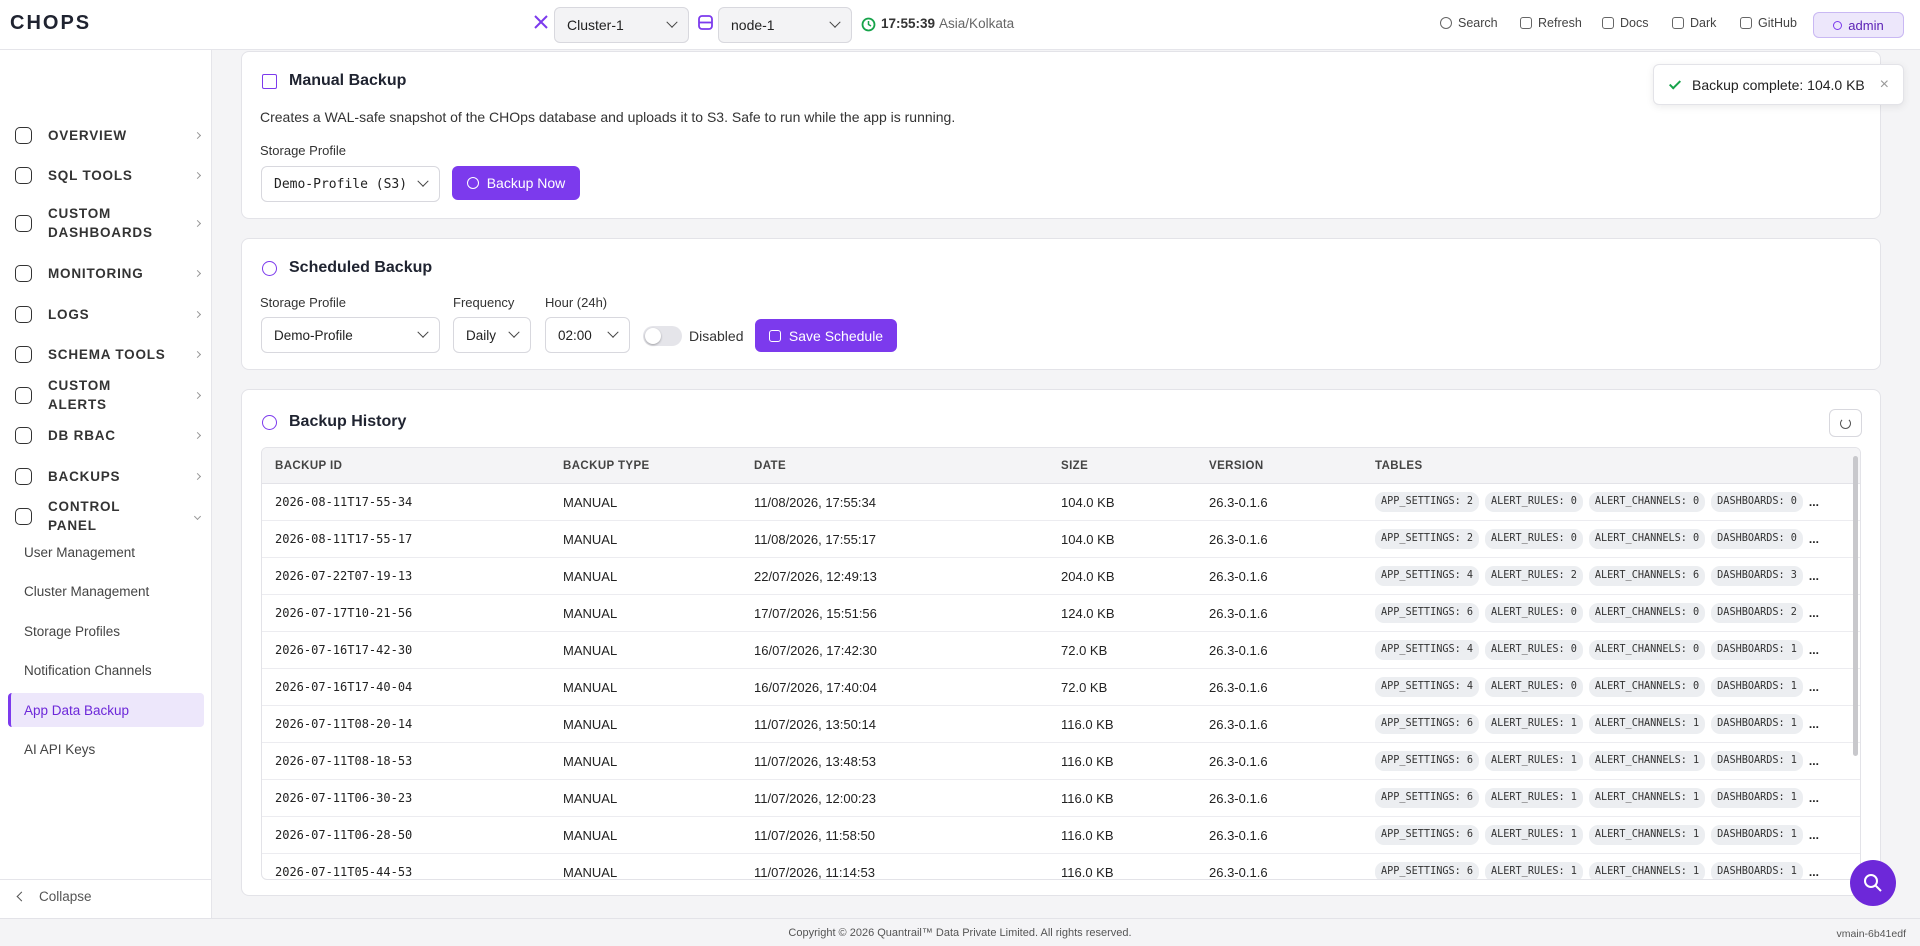  I want to click on nav-sub-item: Cluster Management, so click(87, 591).